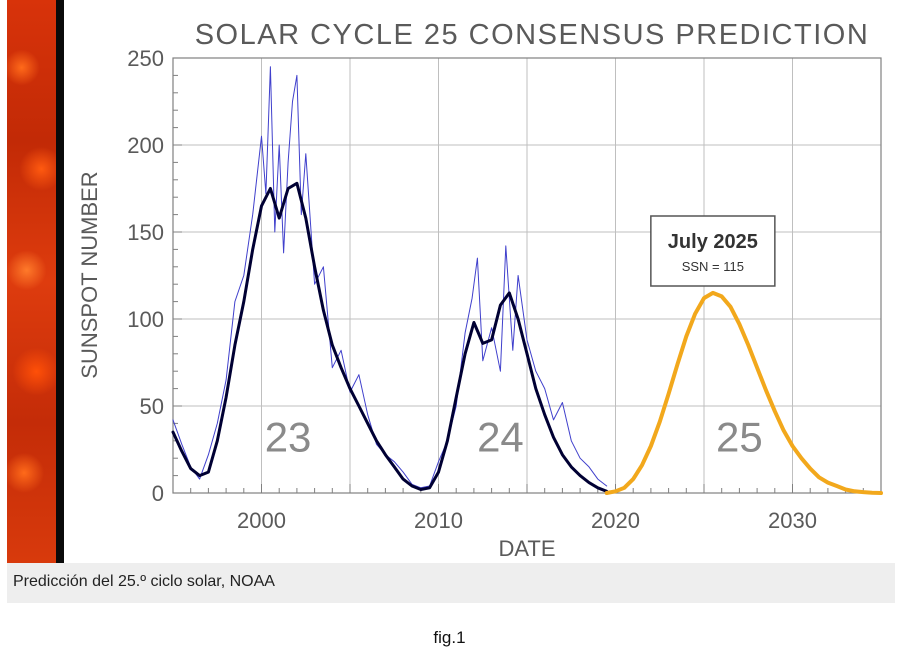  Describe the element at coordinates (158, 493) in the screenshot. I see `y-tick-label: 0` at that location.